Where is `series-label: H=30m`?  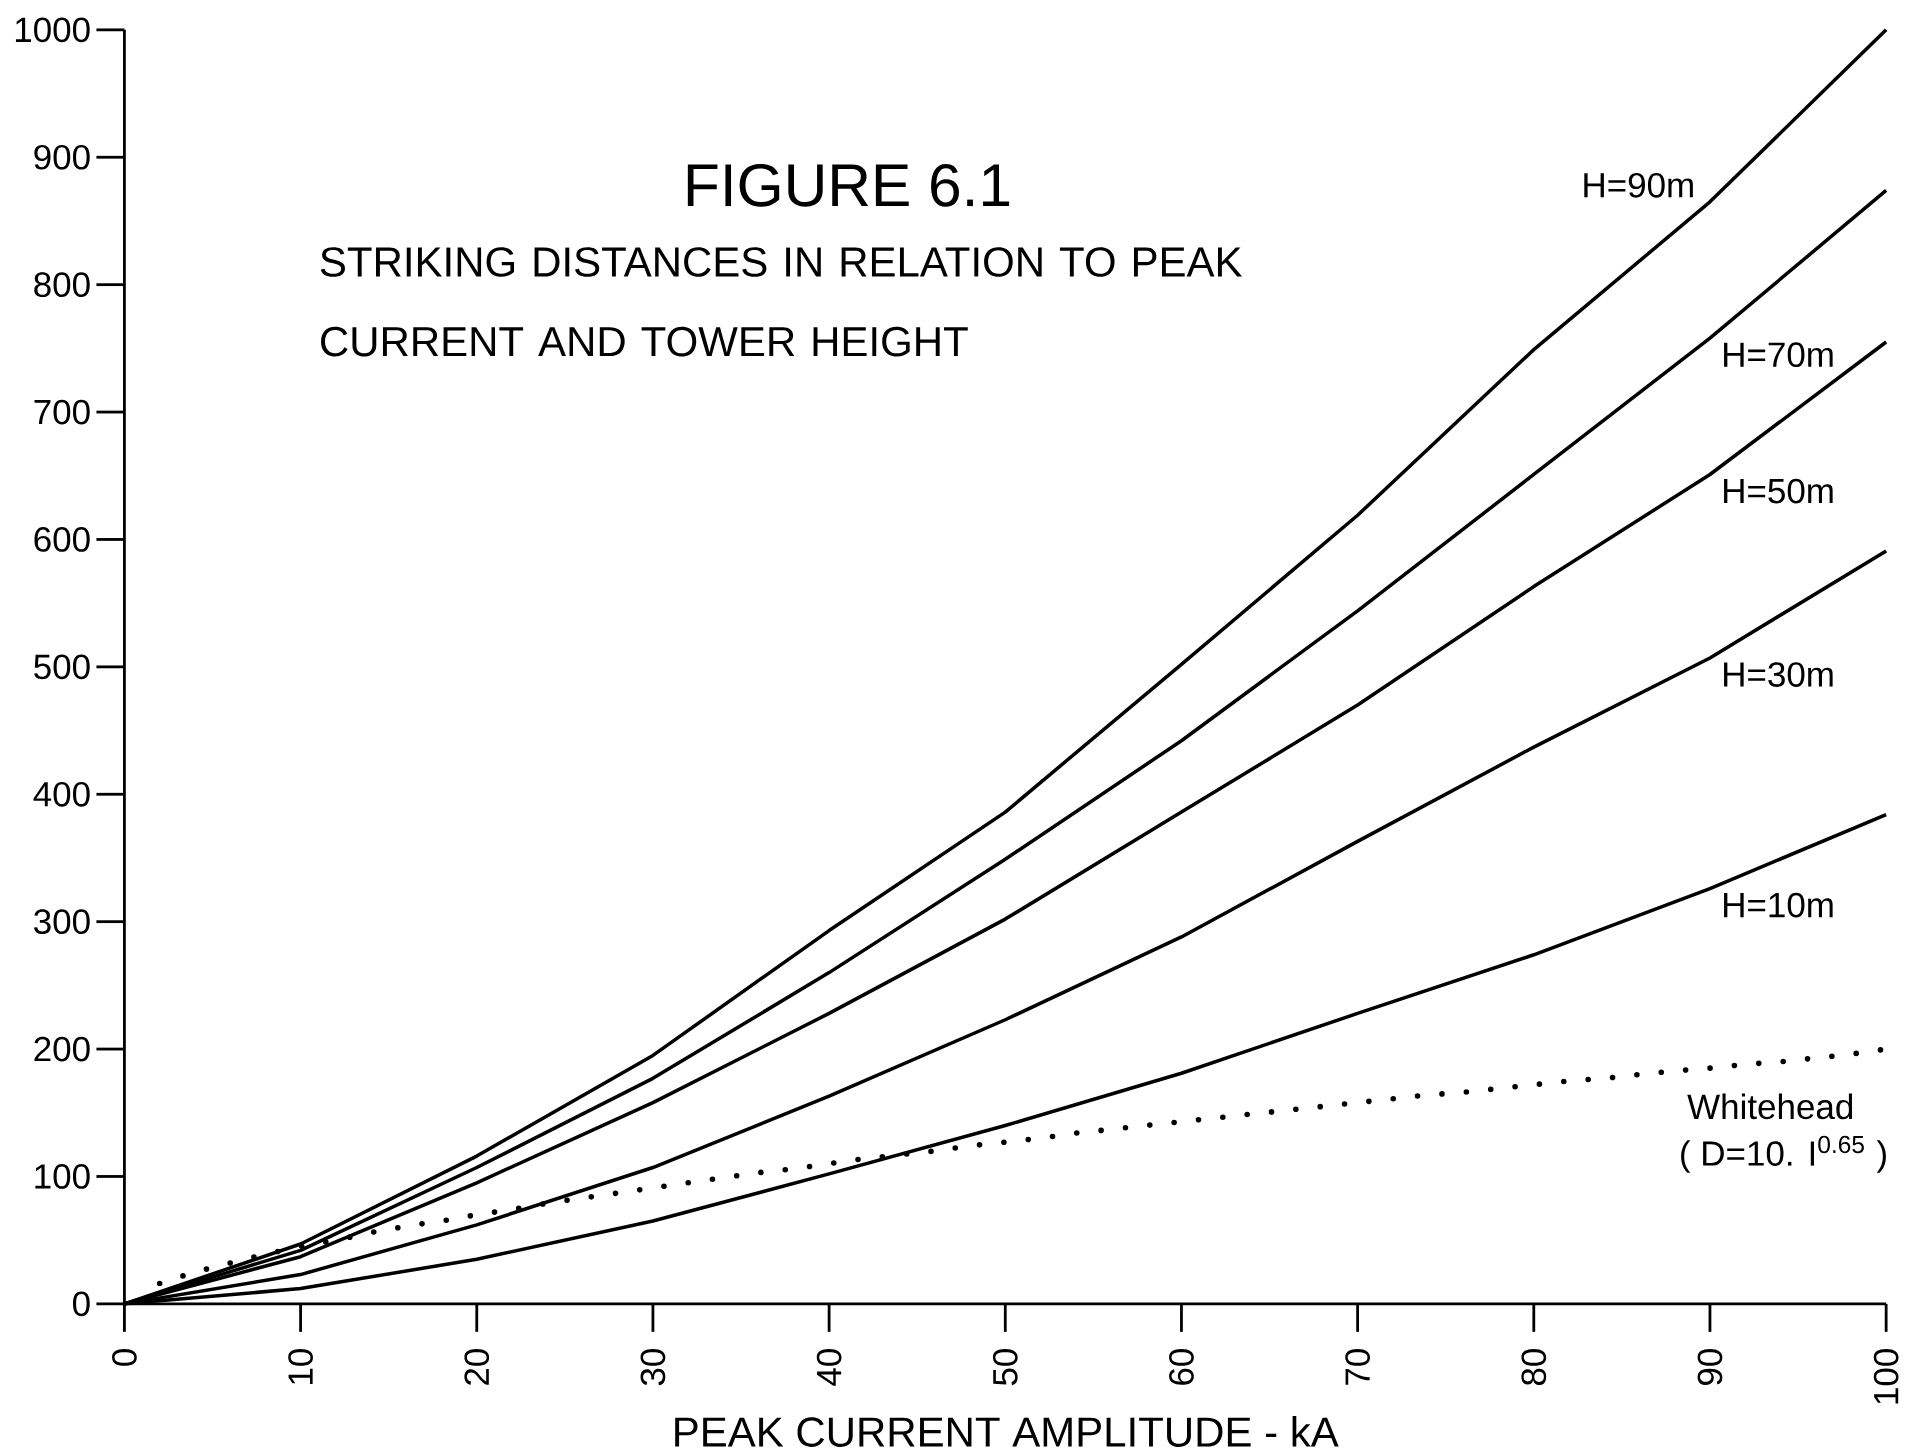
series-label: H=30m is located at coordinates (1778, 674).